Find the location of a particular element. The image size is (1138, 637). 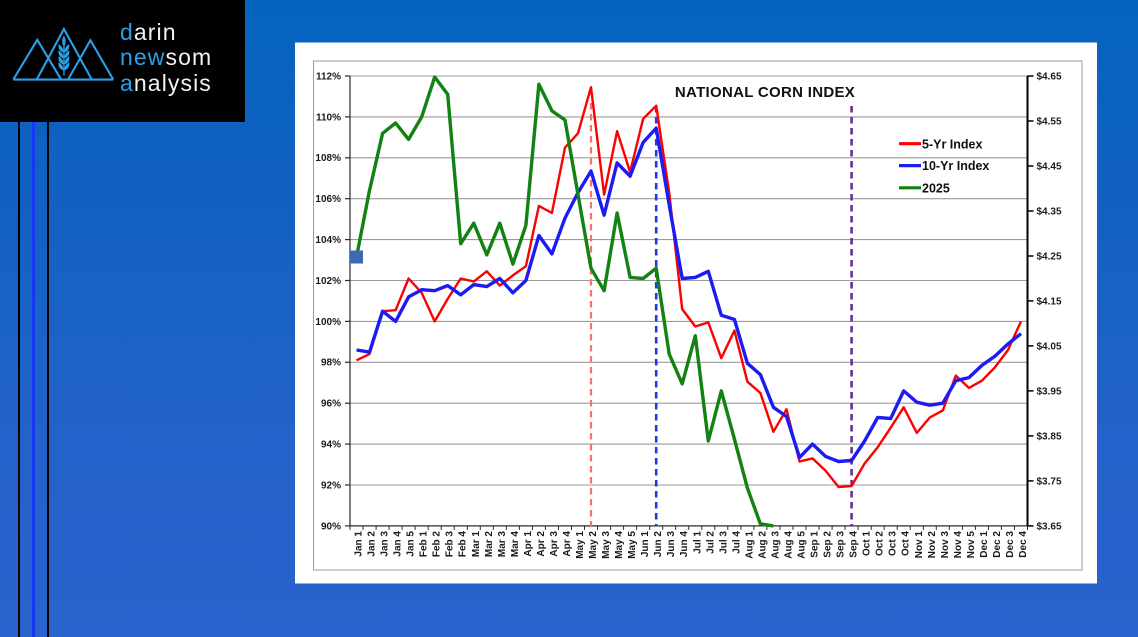

svg-text: Mar 4 is located at coordinates (515, 544).